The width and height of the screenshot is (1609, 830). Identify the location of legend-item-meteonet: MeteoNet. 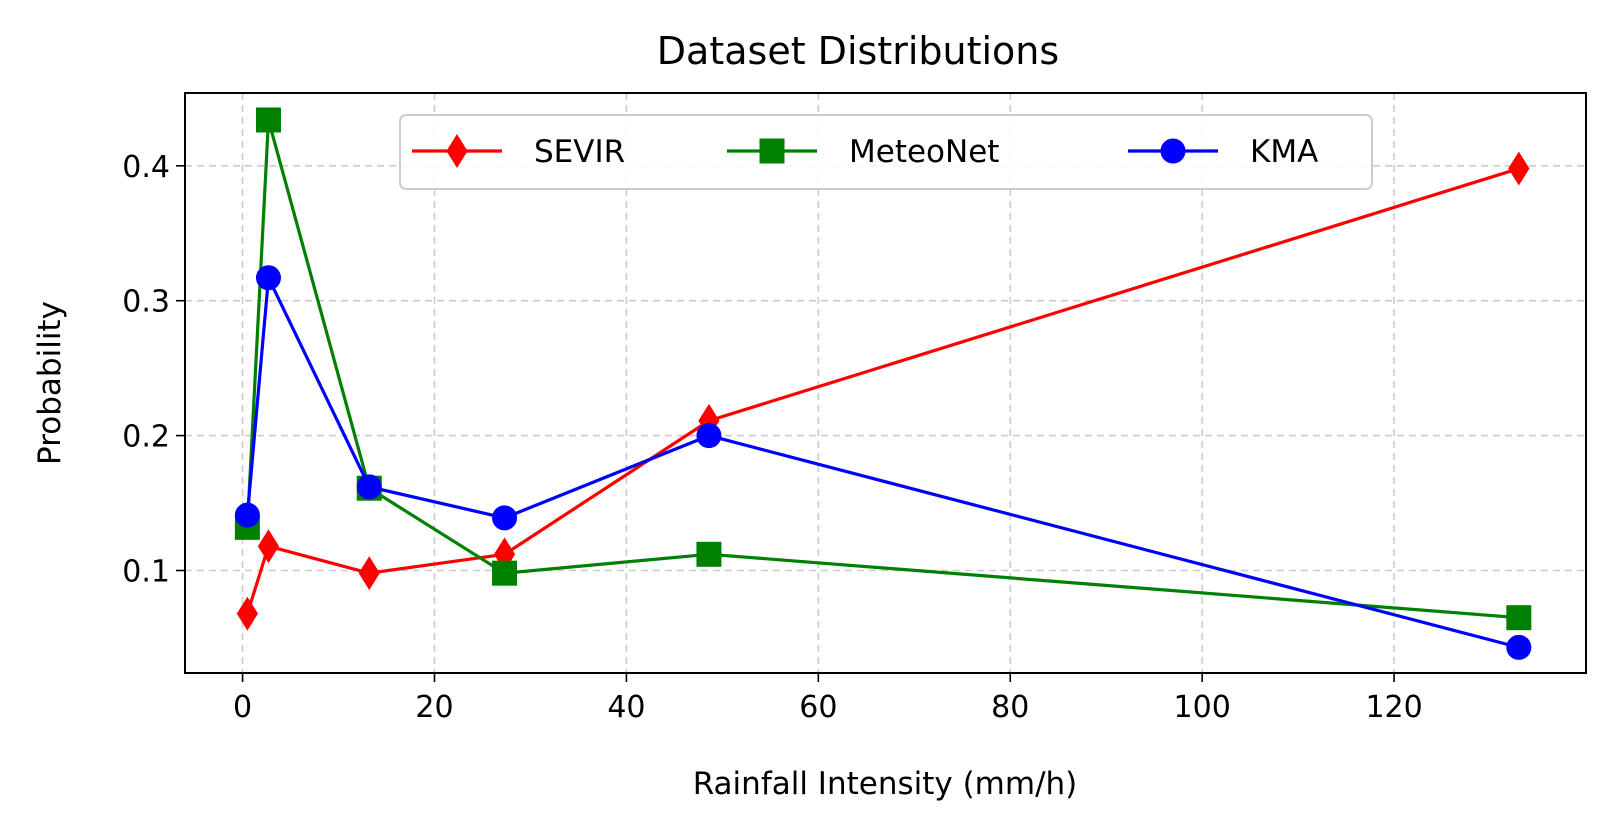
(863, 152).